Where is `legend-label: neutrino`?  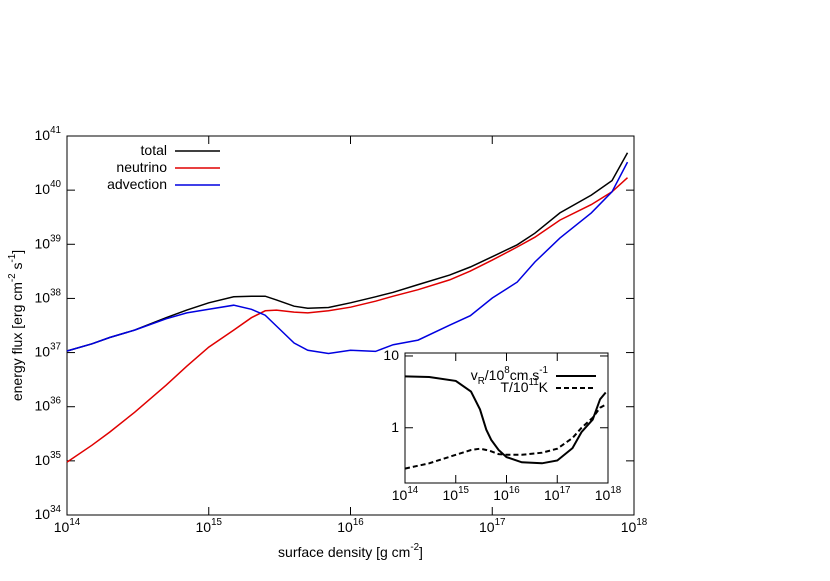
legend-label: neutrino is located at coordinates (141, 167).